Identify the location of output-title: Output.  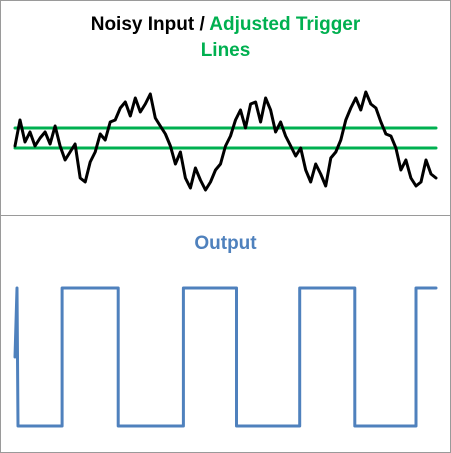
(225, 243).